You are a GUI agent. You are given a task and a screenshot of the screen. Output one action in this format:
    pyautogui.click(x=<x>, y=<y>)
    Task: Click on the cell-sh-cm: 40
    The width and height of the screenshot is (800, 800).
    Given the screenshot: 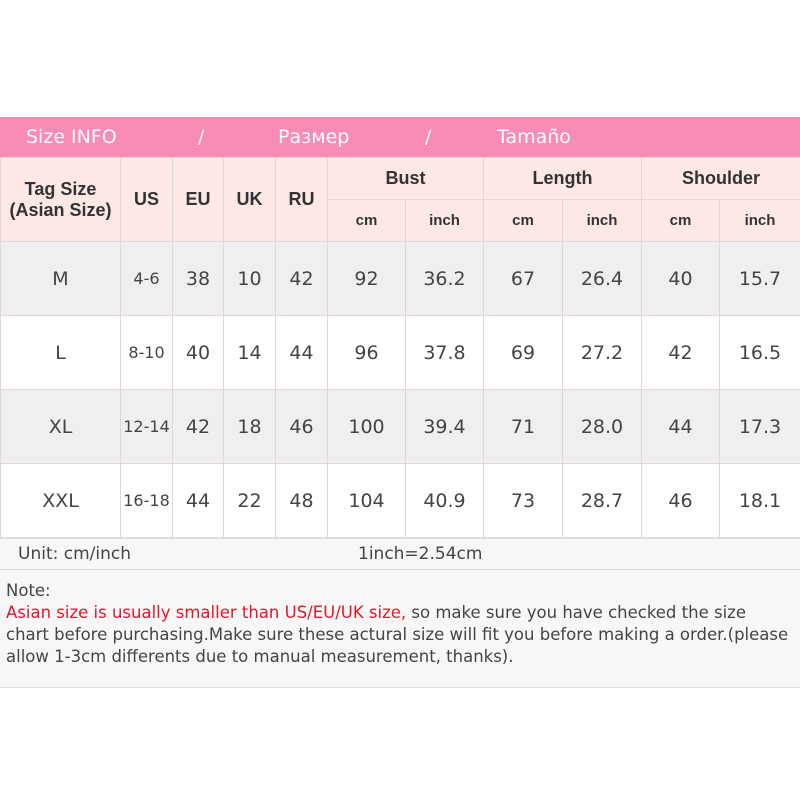 What is the action you would take?
    pyautogui.click(x=680, y=278)
    